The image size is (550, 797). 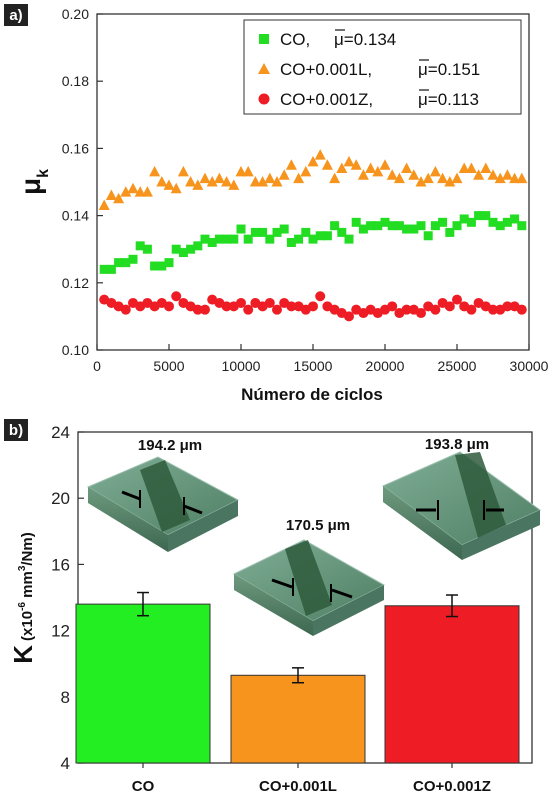 I want to click on x-tick-label: 5000, so click(x=168, y=366).